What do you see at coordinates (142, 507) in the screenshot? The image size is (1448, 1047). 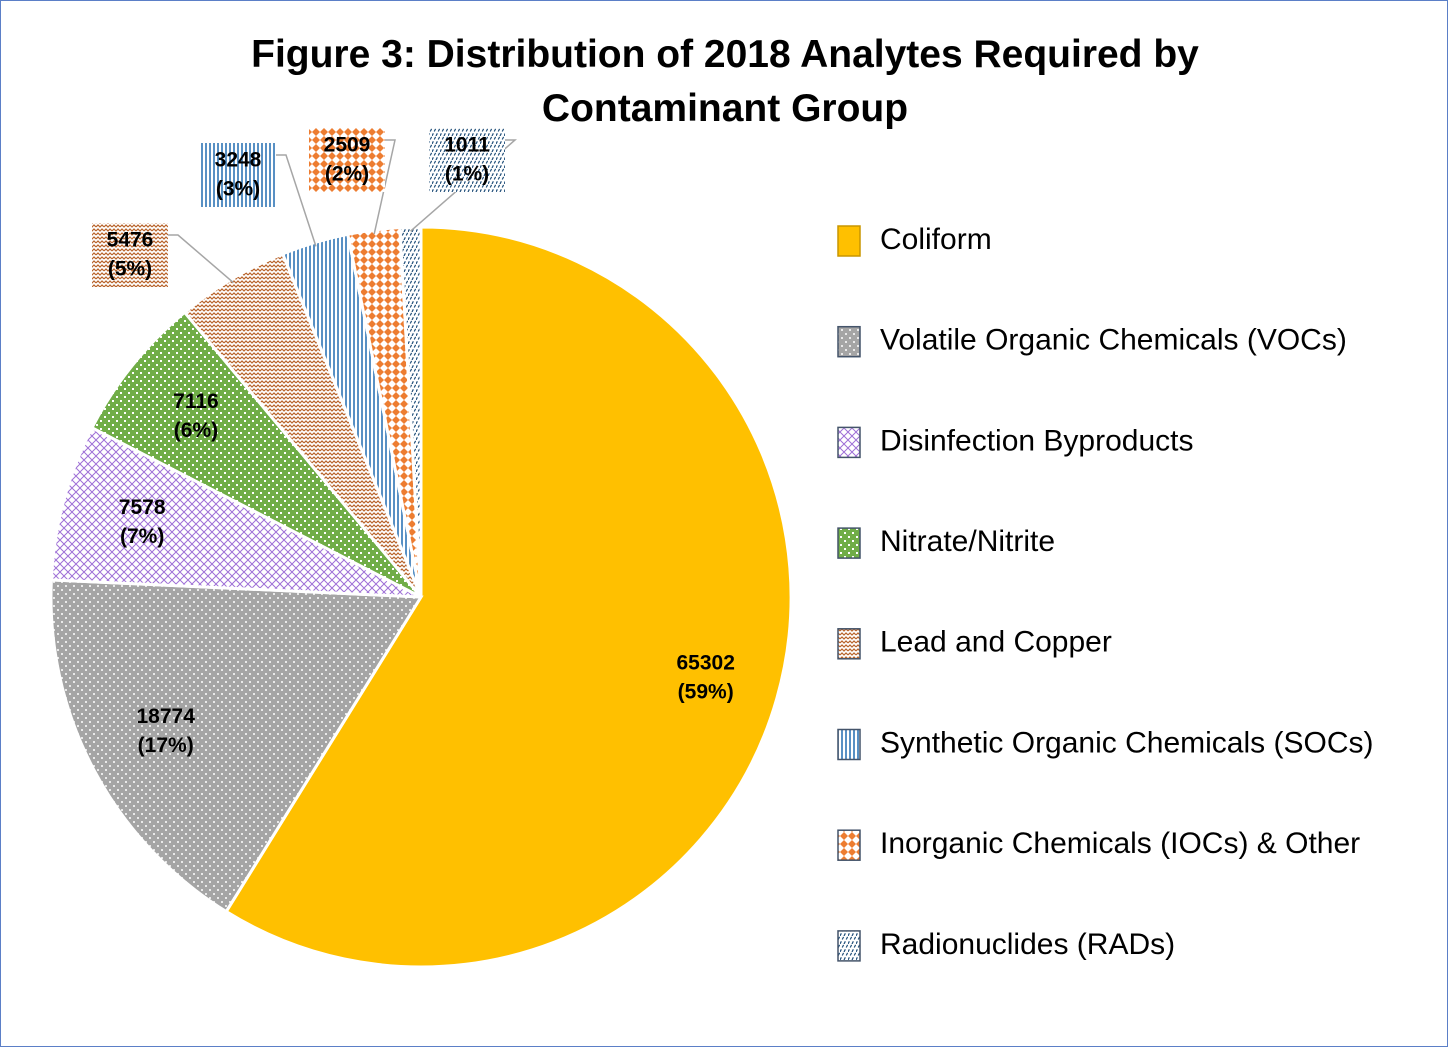 I see `data-label: 7578` at bounding box center [142, 507].